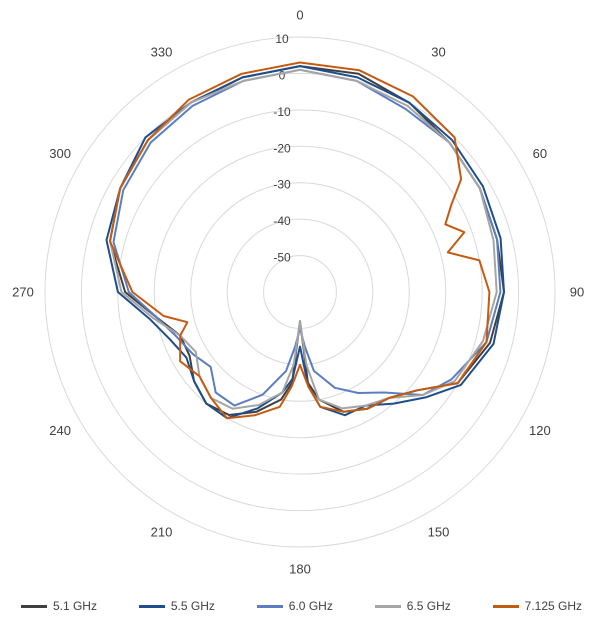 The height and width of the screenshot is (622, 603). Describe the element at coordinates (282, 185) in the screenshot. I see `radial-tick-label: -30` at that location.